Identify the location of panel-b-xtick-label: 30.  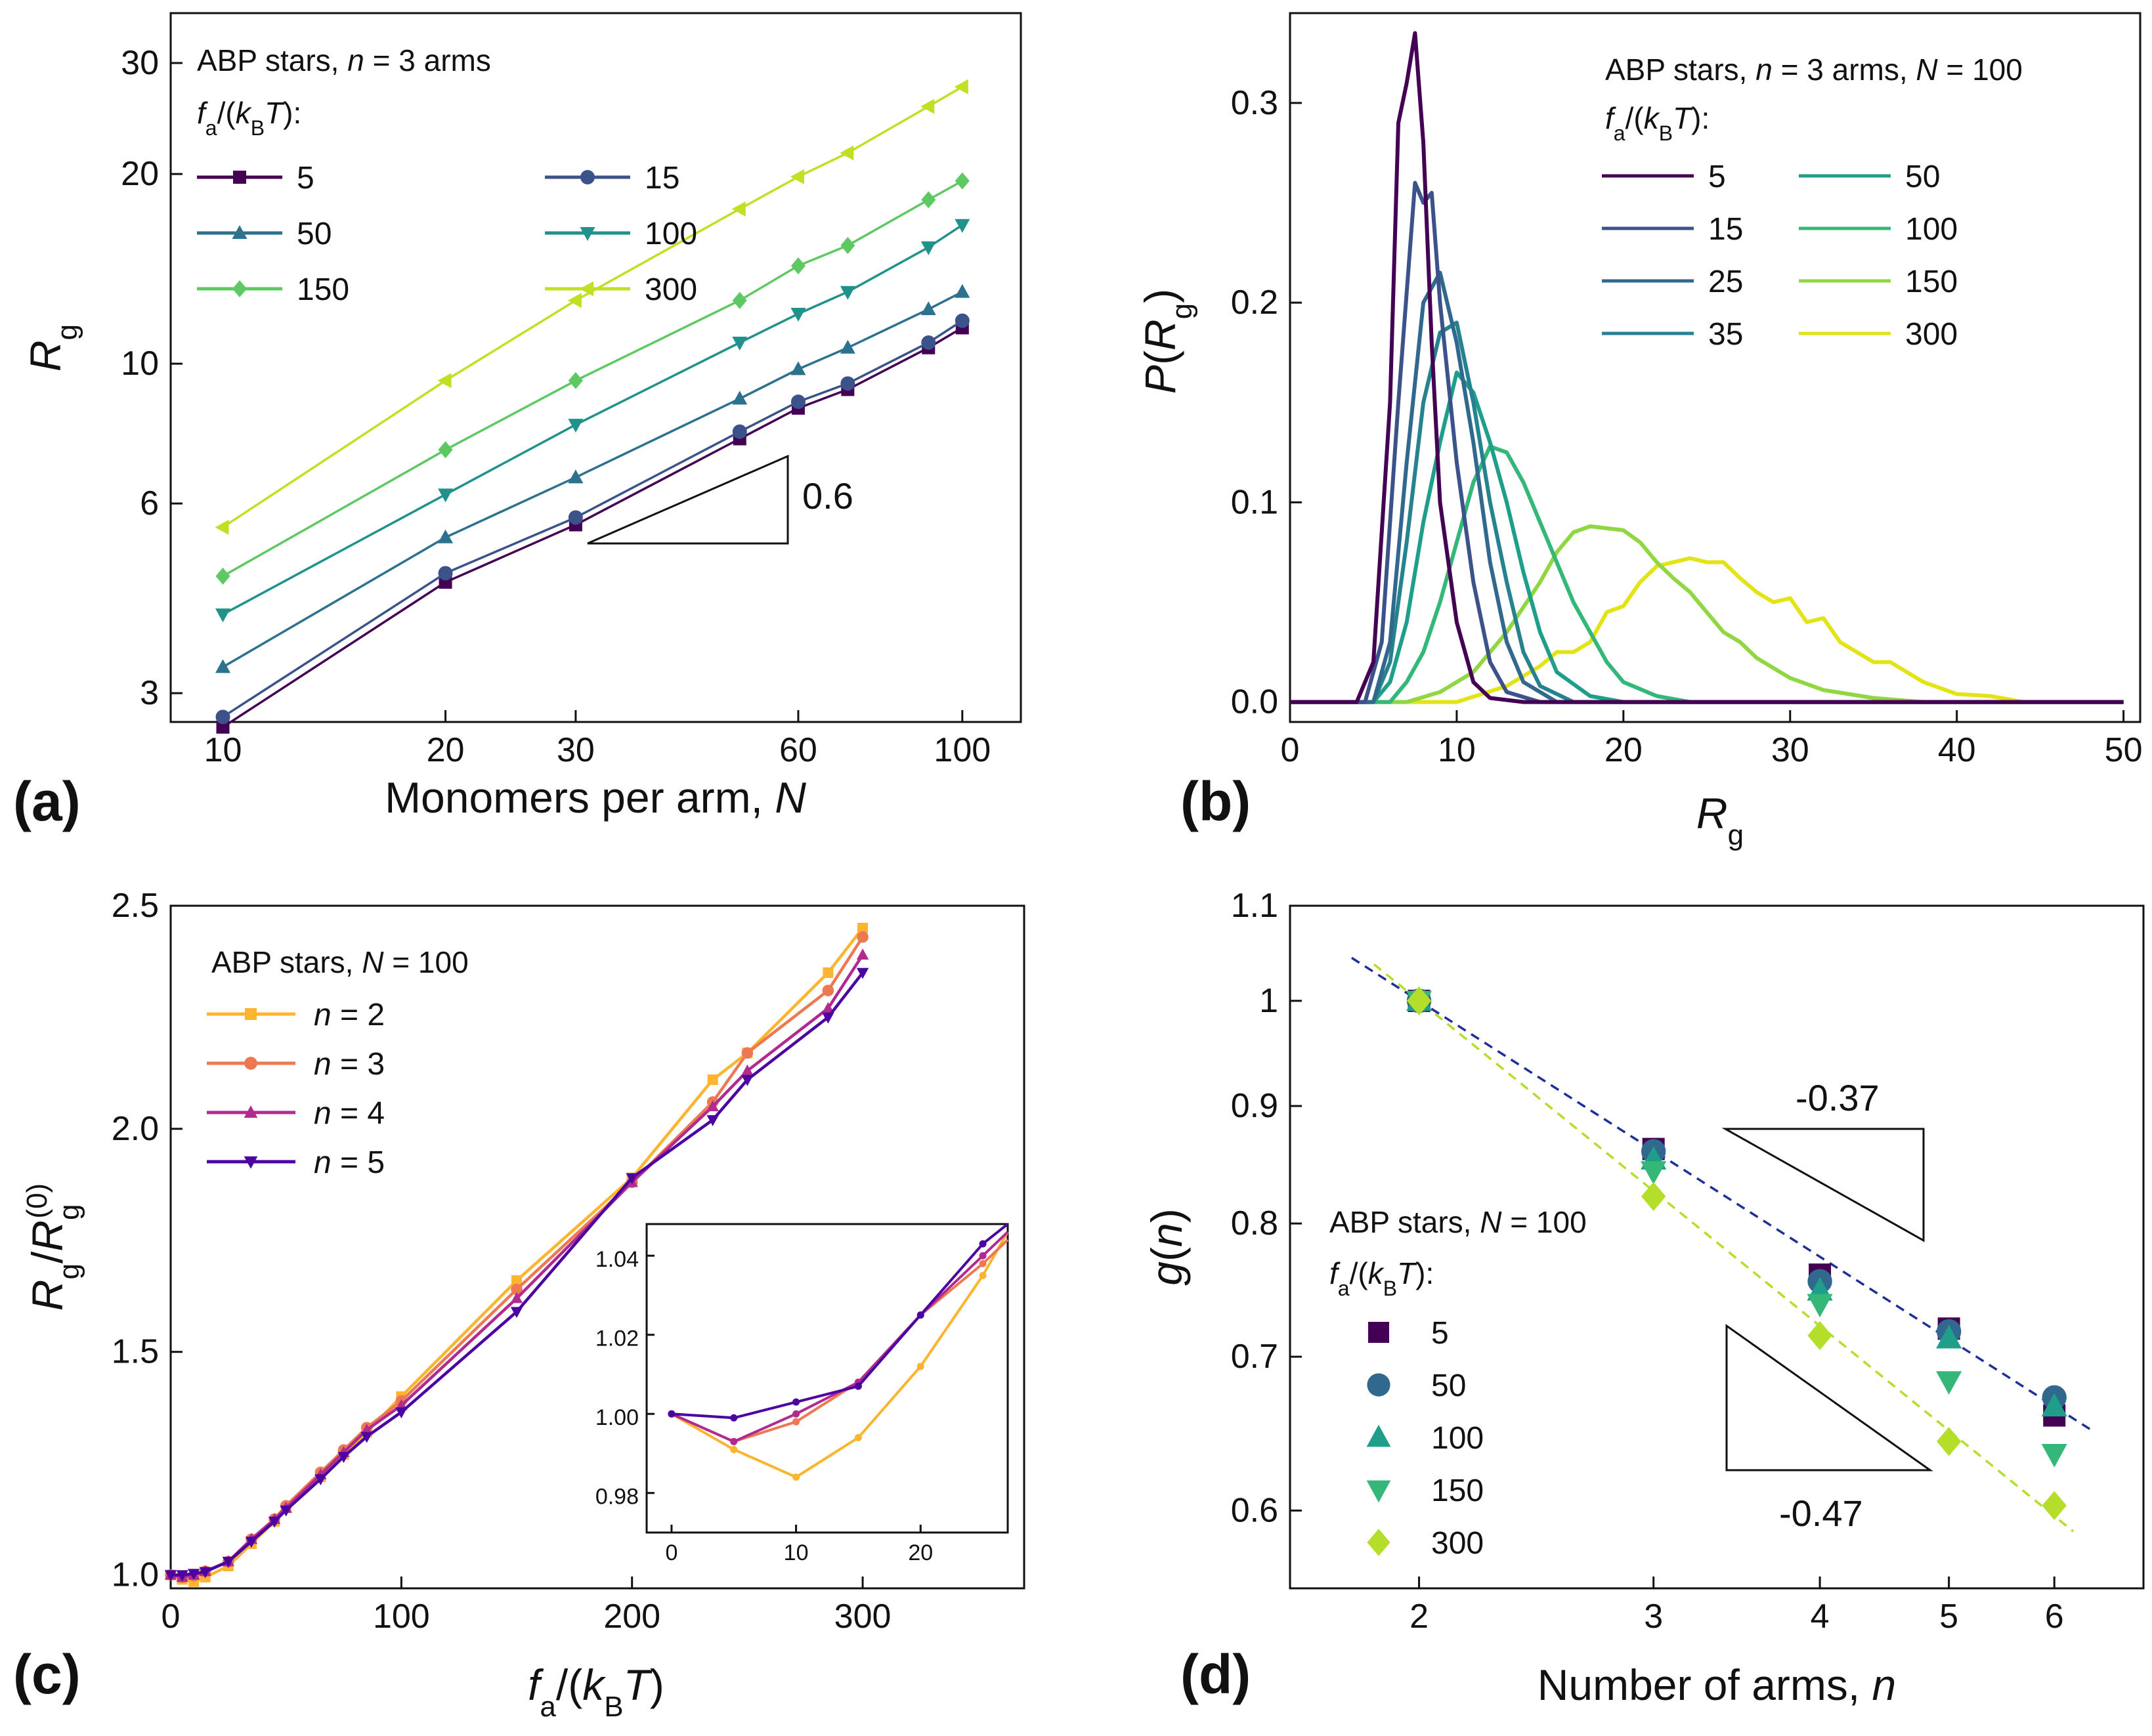
(1790, 750).